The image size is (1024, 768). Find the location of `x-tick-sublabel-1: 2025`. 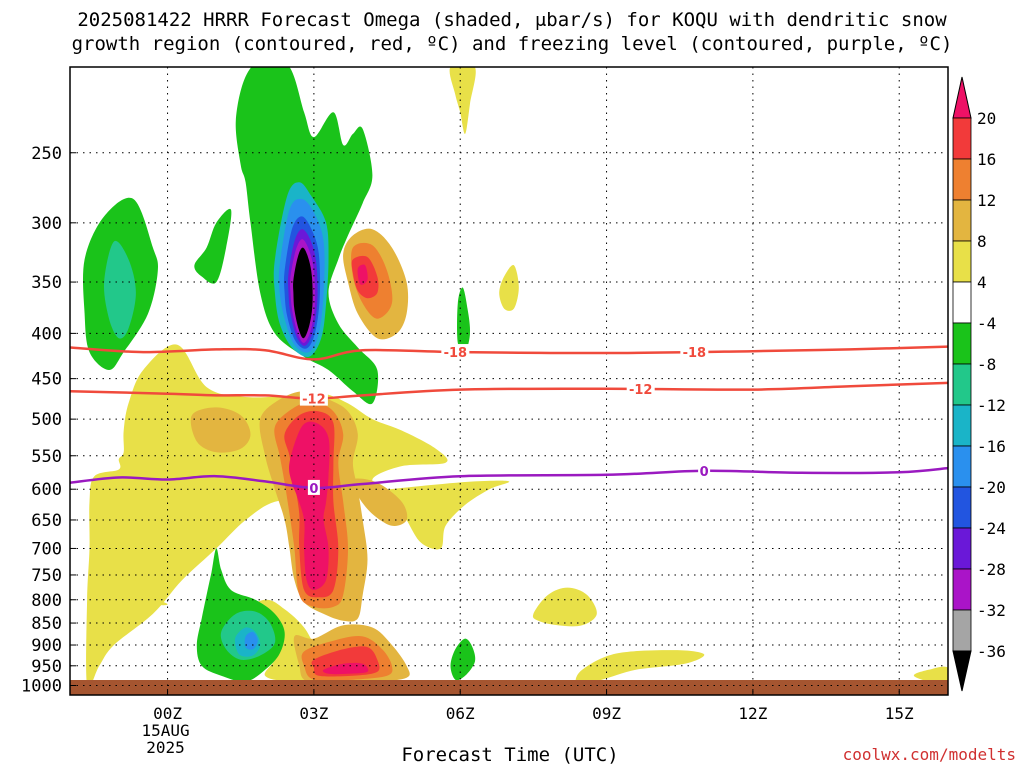

x-tick-sublabel-1: 2025 is located at coordinates (165, 747).